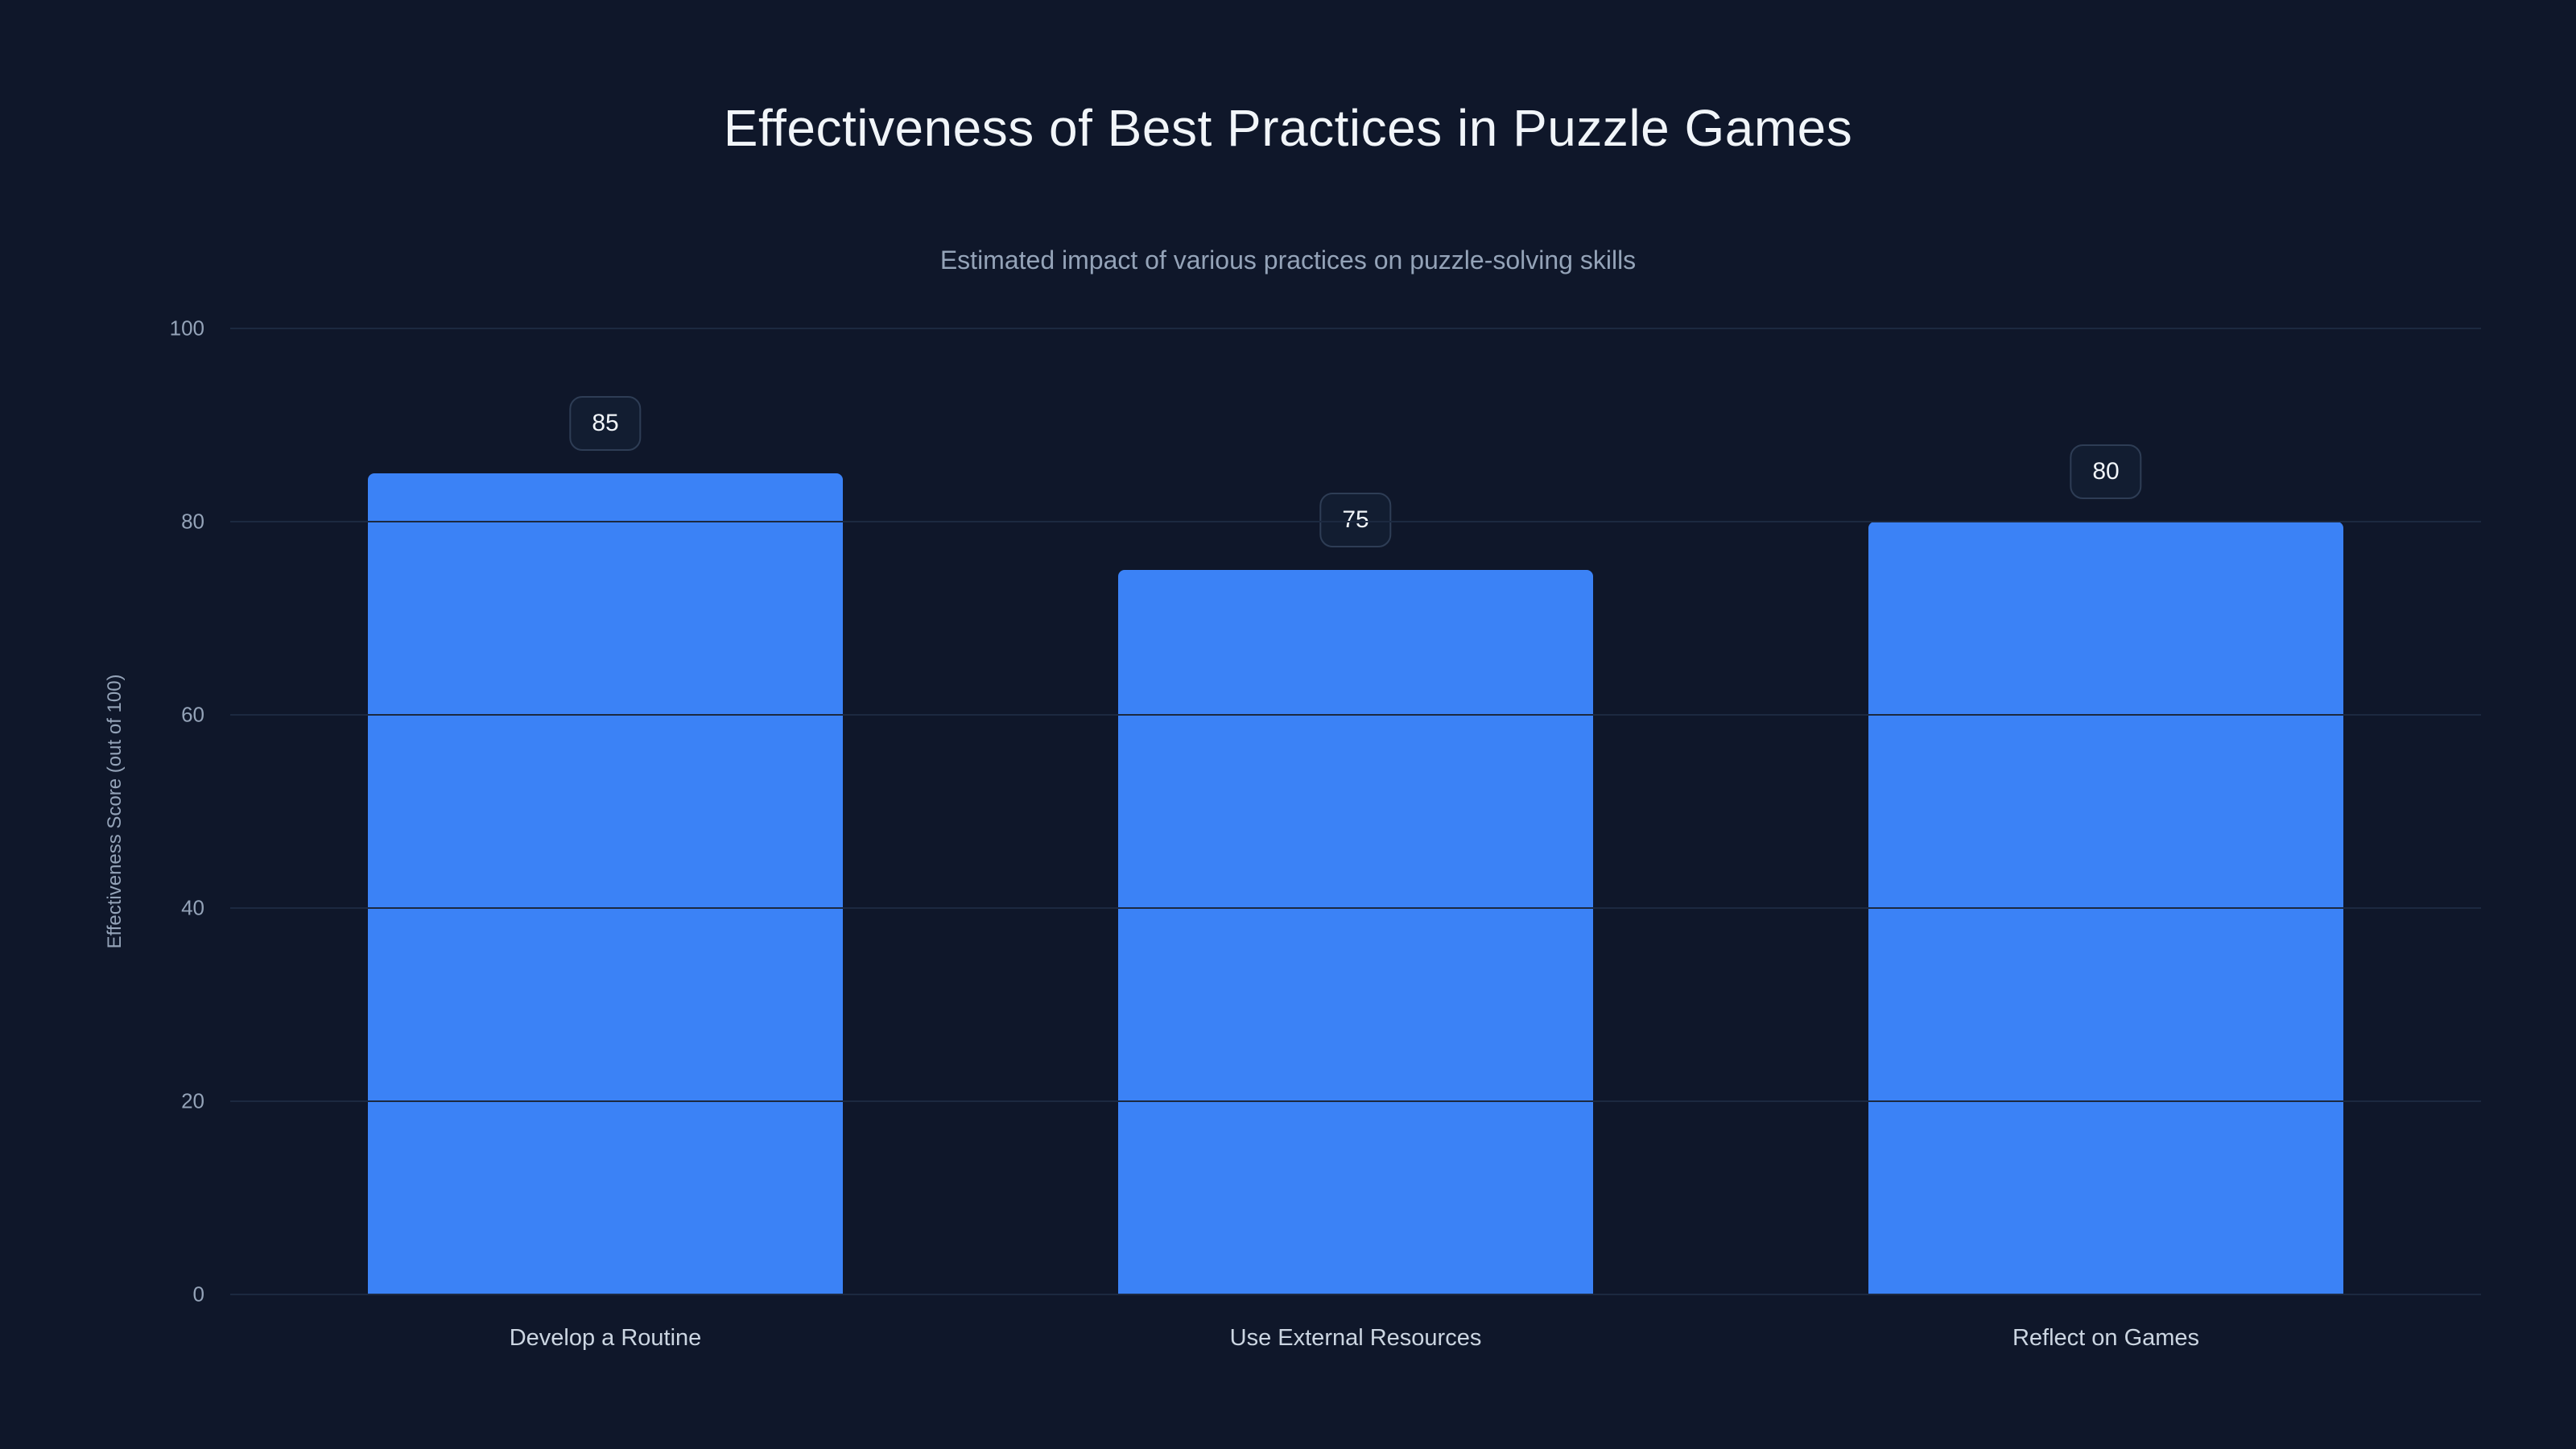 Image resolution: width=2576 pixels, height=1449 pixels. What do you see at coordinates (198, 1294) in the screenshot?
I see `y-tick-label: 0` at bounding box center [198, 1294].